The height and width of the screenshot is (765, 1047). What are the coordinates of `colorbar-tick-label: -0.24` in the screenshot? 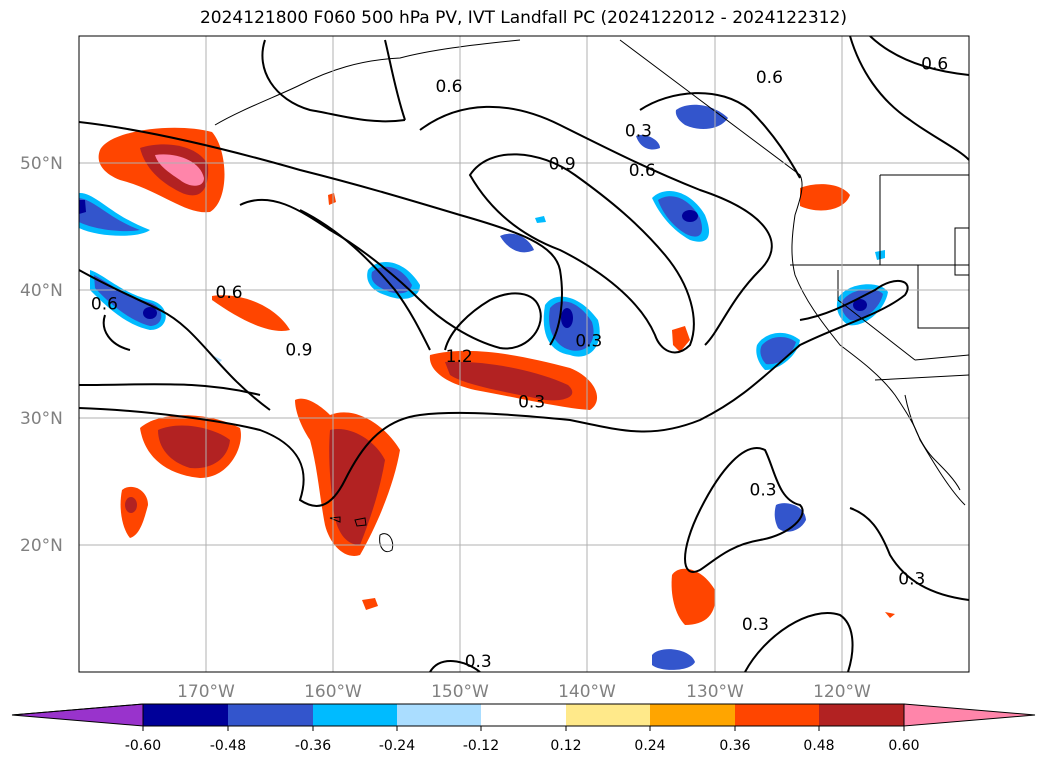 It's located at (397, 746).